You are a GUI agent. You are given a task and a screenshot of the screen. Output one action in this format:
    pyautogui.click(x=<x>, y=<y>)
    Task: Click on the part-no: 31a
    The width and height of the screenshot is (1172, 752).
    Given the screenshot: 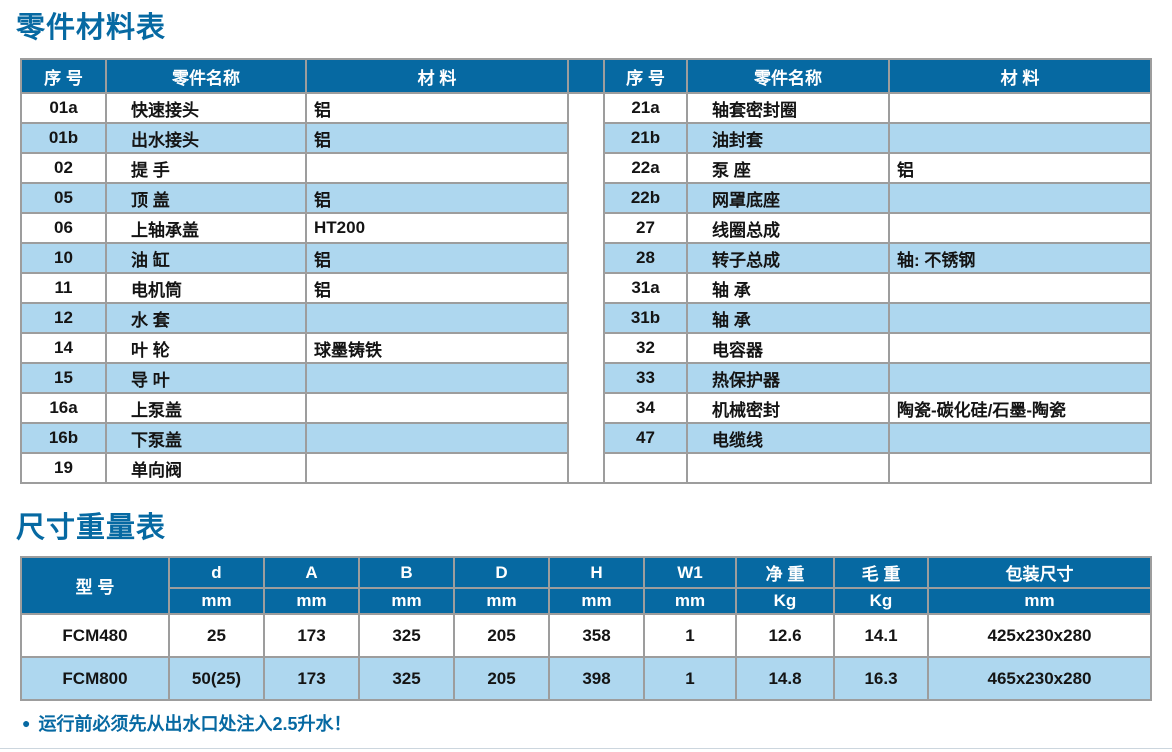 What is the action you would take?
    pyautogui.click(x=645, y=288)
    